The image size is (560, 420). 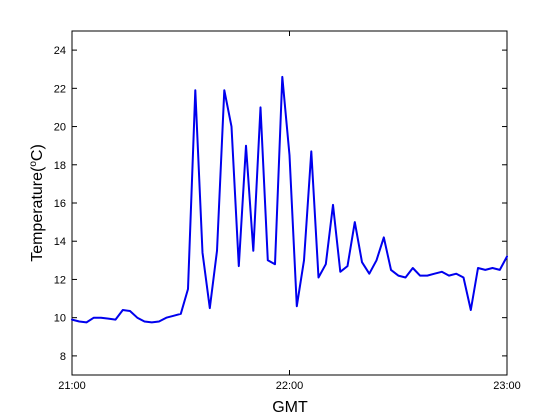 What do you see at coordinates (60, 128) in the screenshot?
I see `y-tick-label: 20` at bounding box center [60, 128].